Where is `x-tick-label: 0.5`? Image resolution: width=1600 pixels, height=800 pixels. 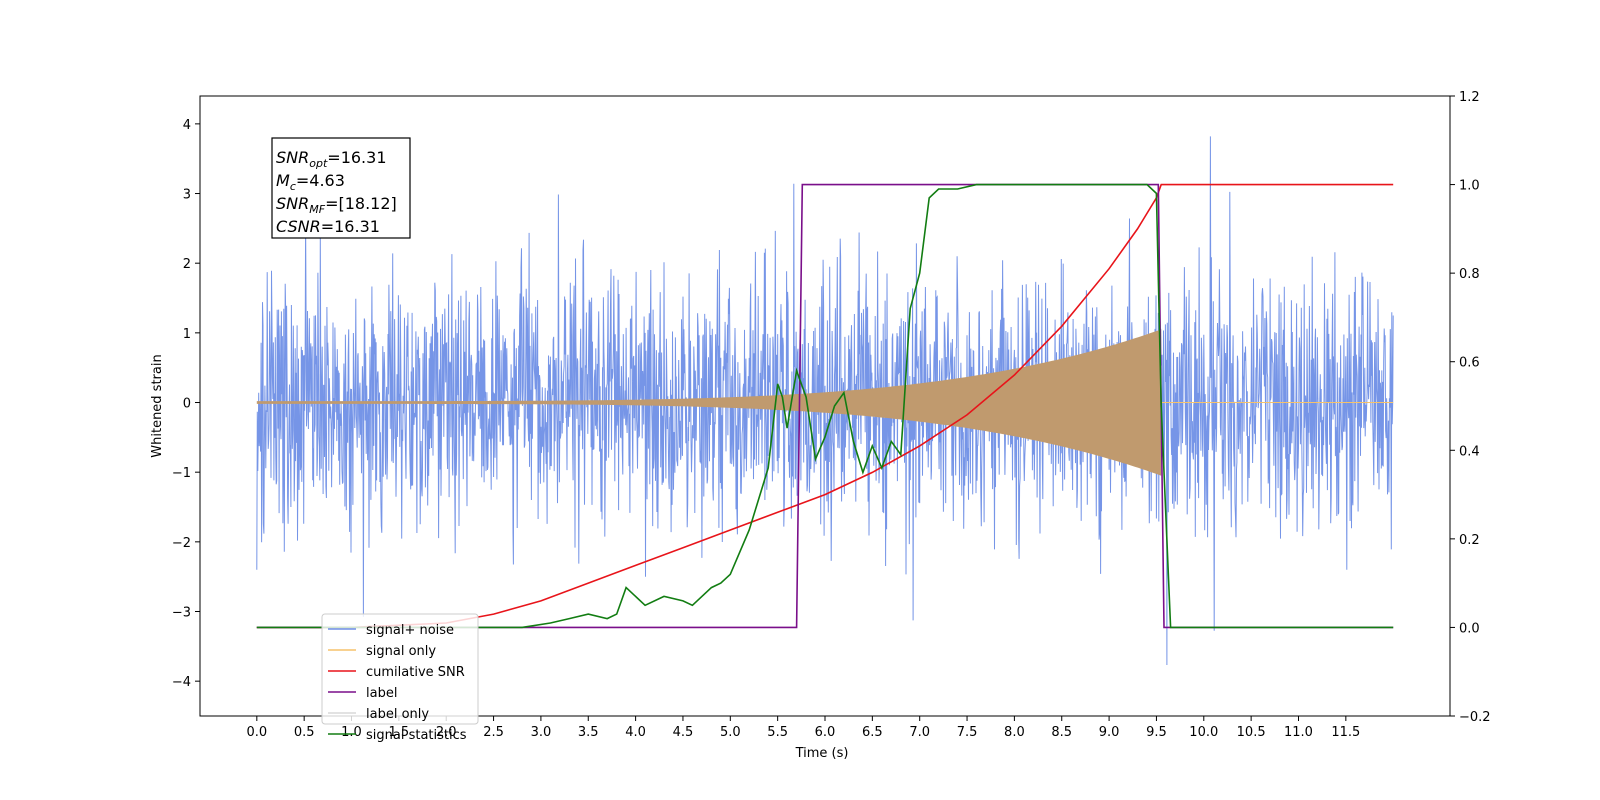 x-tick-label: 0.5 is located at coordinates (304, 732).